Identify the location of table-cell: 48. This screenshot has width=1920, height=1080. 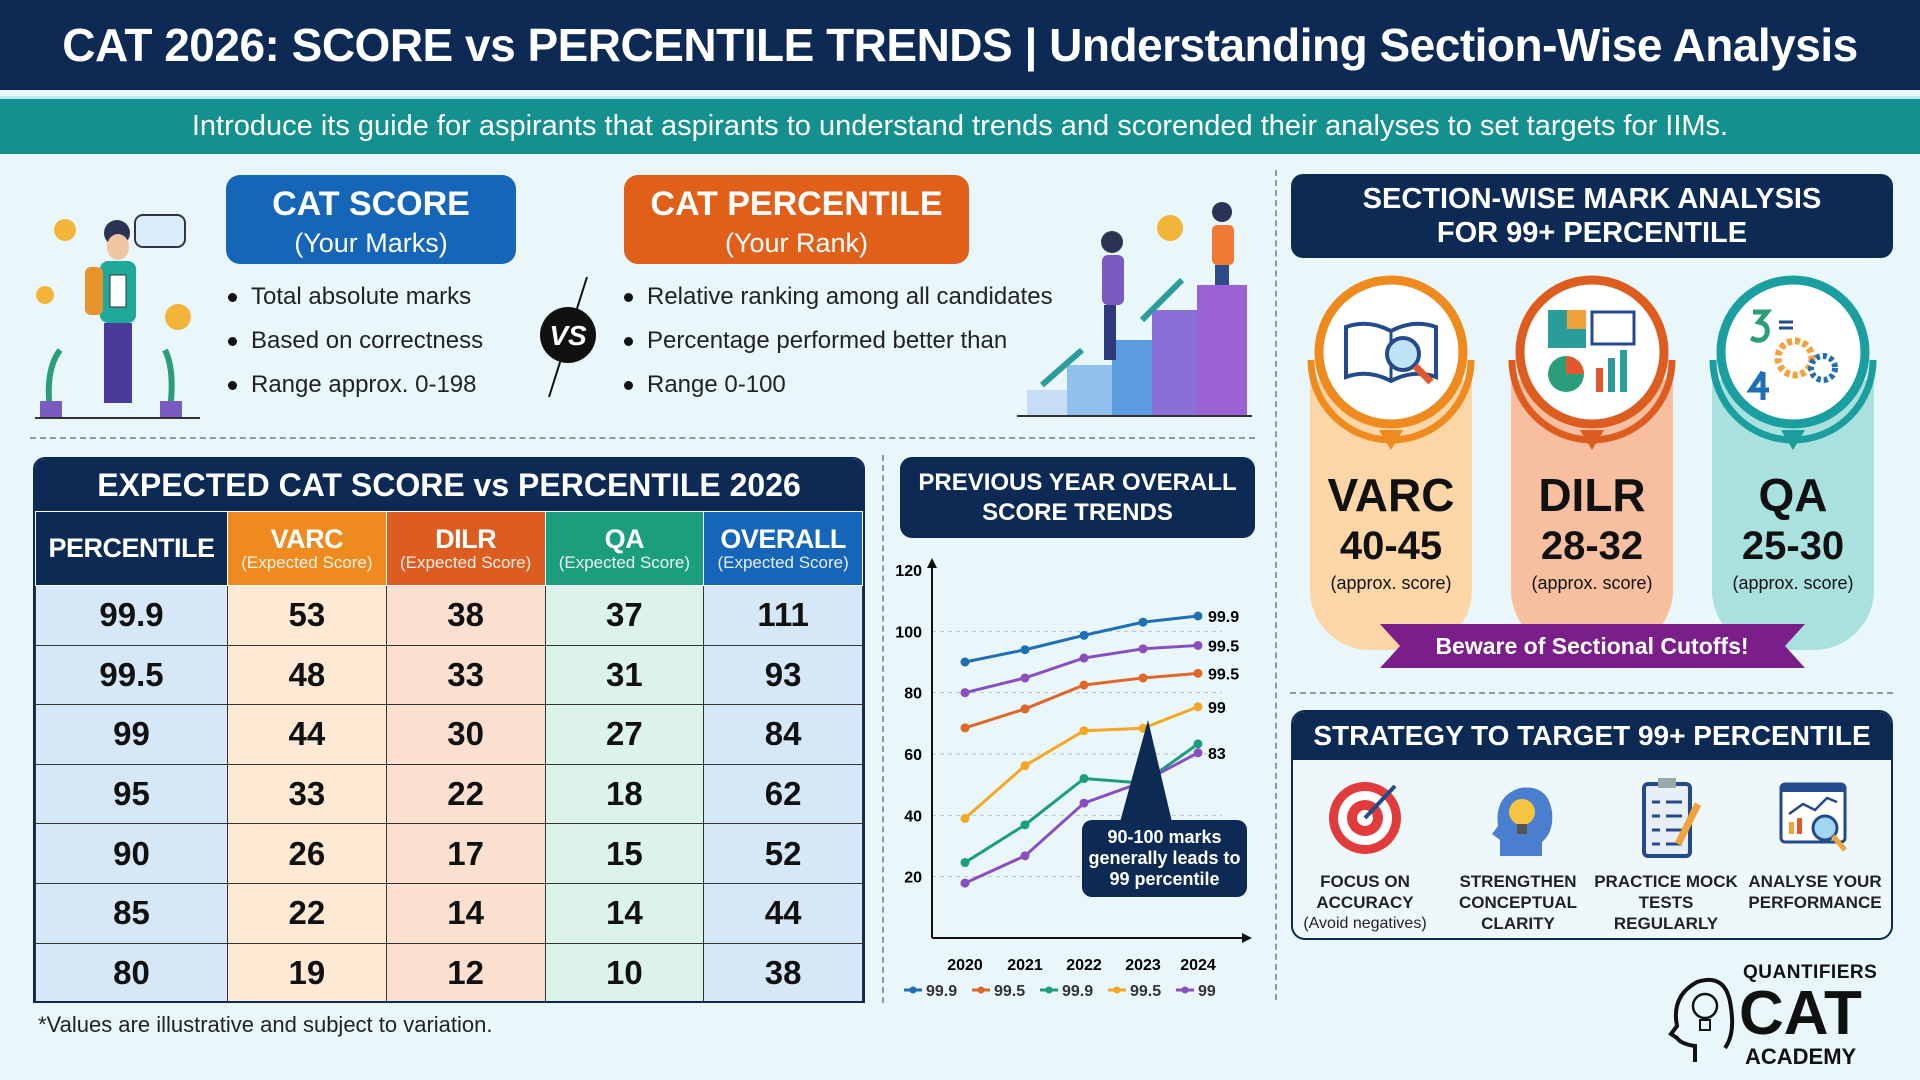
(307, 675).